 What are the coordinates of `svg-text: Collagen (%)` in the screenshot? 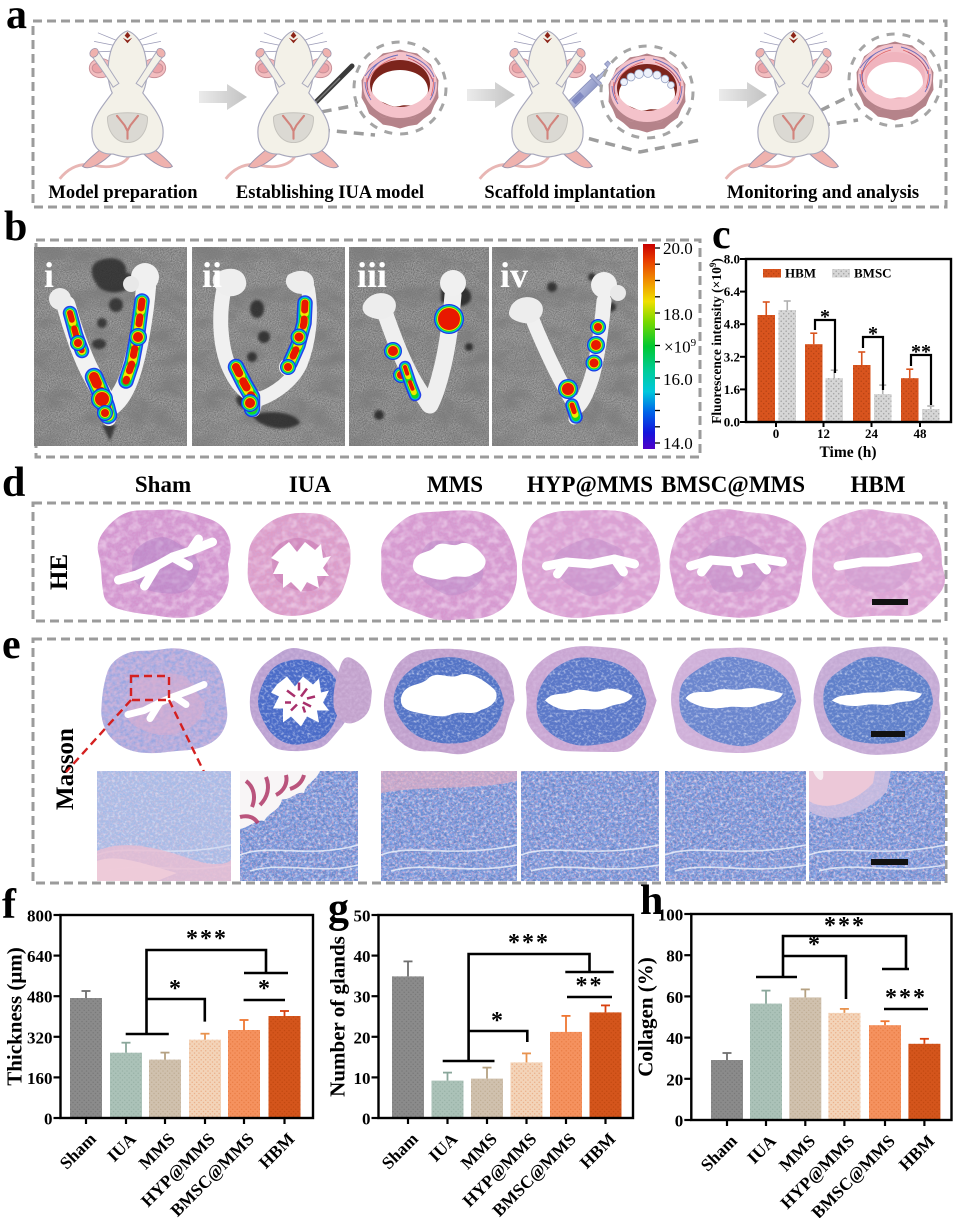 It's located at (645, 1017).